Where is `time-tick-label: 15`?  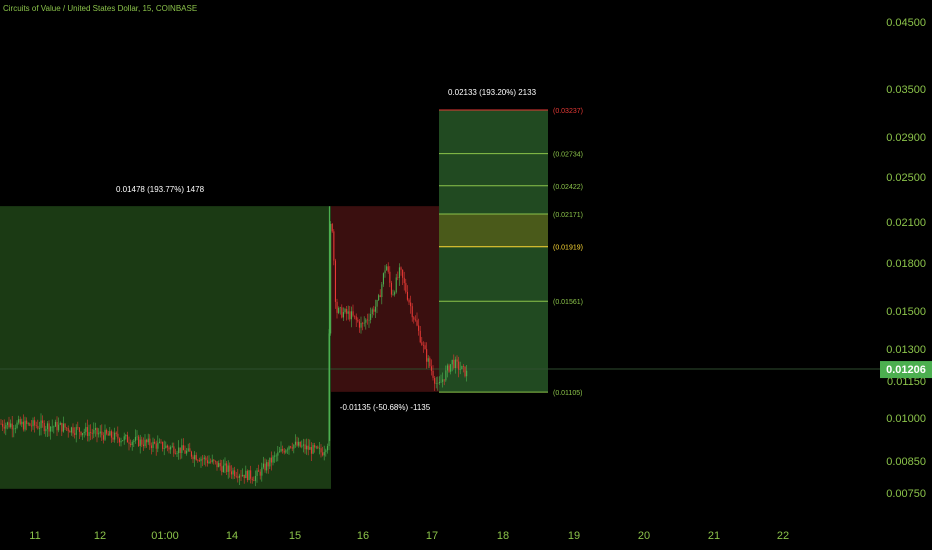 time-tick-label: 15 is located at coordinates (295, 536).